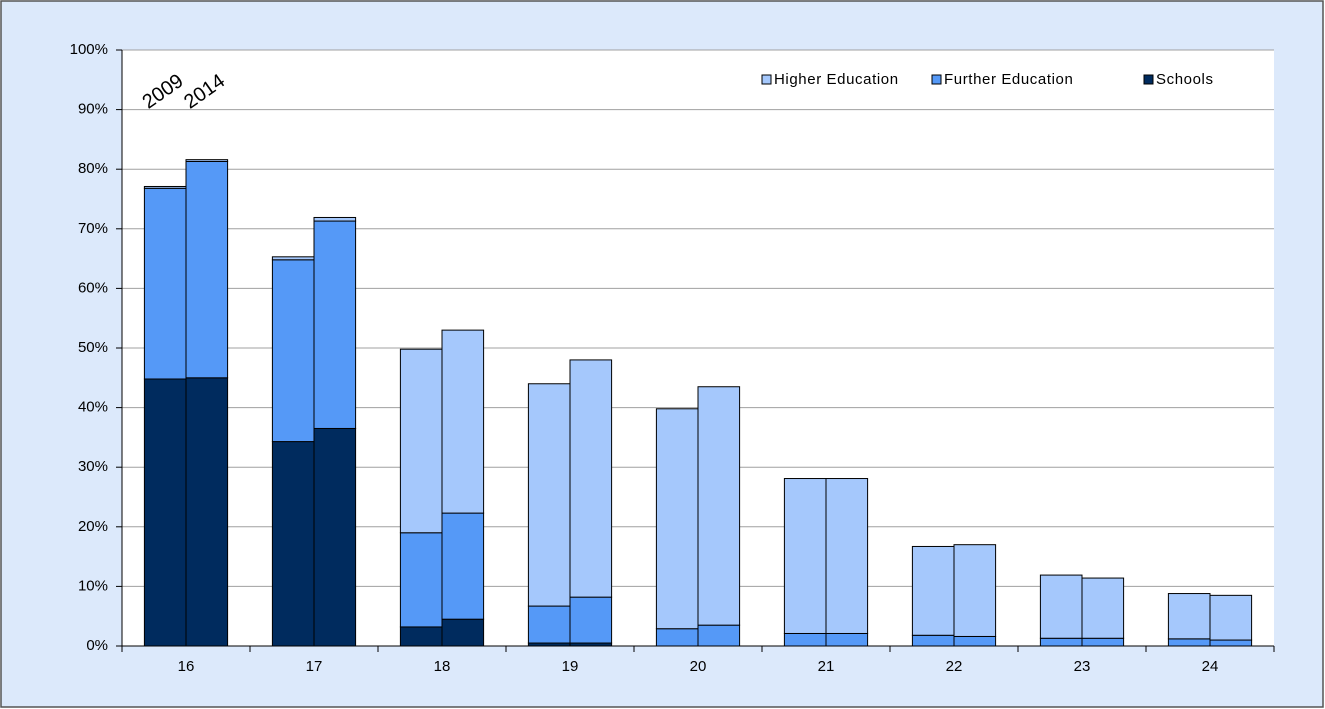  I want to click on legend-label: Further Education, so click(1008, 79).